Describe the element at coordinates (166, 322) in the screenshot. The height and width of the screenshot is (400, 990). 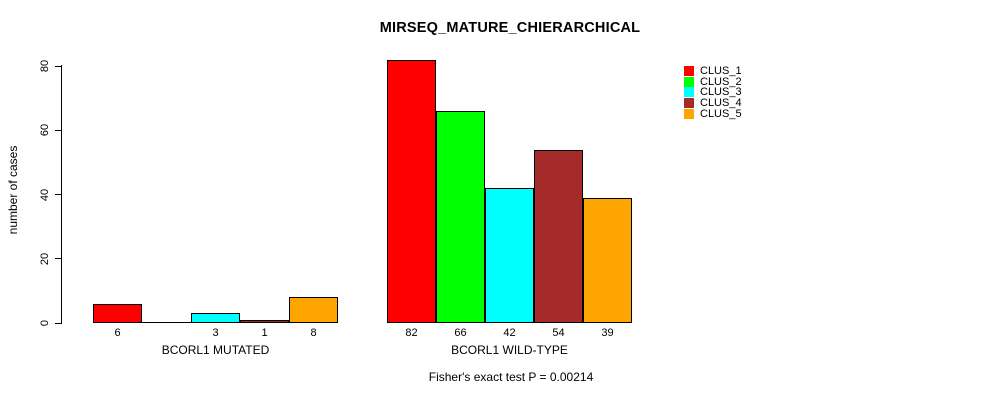
I see `bar-zero-baseline` at that location.